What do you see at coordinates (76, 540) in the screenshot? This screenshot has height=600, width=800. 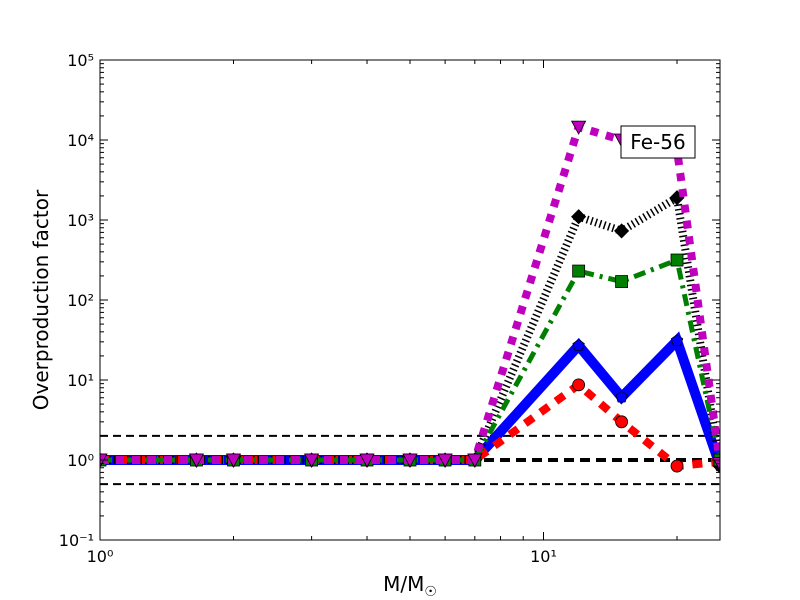 I see `y-tick-label: 10⁻¹` at bounding box center [76, 540].